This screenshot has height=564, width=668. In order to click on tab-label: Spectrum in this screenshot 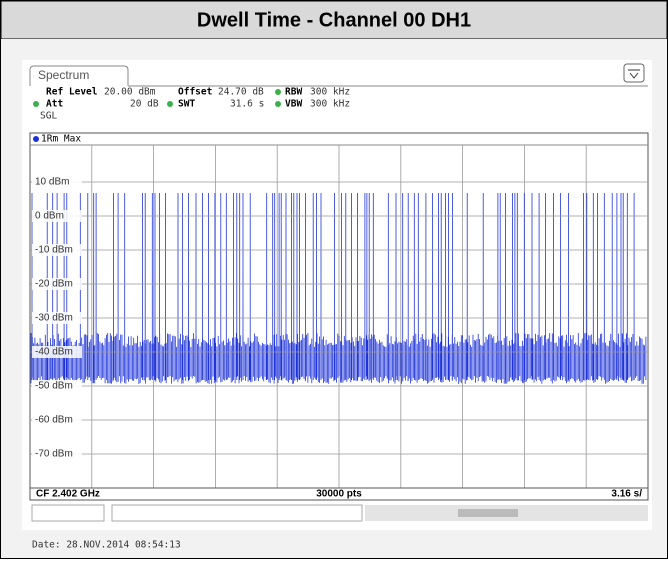, I will do `click(63, 75)`.